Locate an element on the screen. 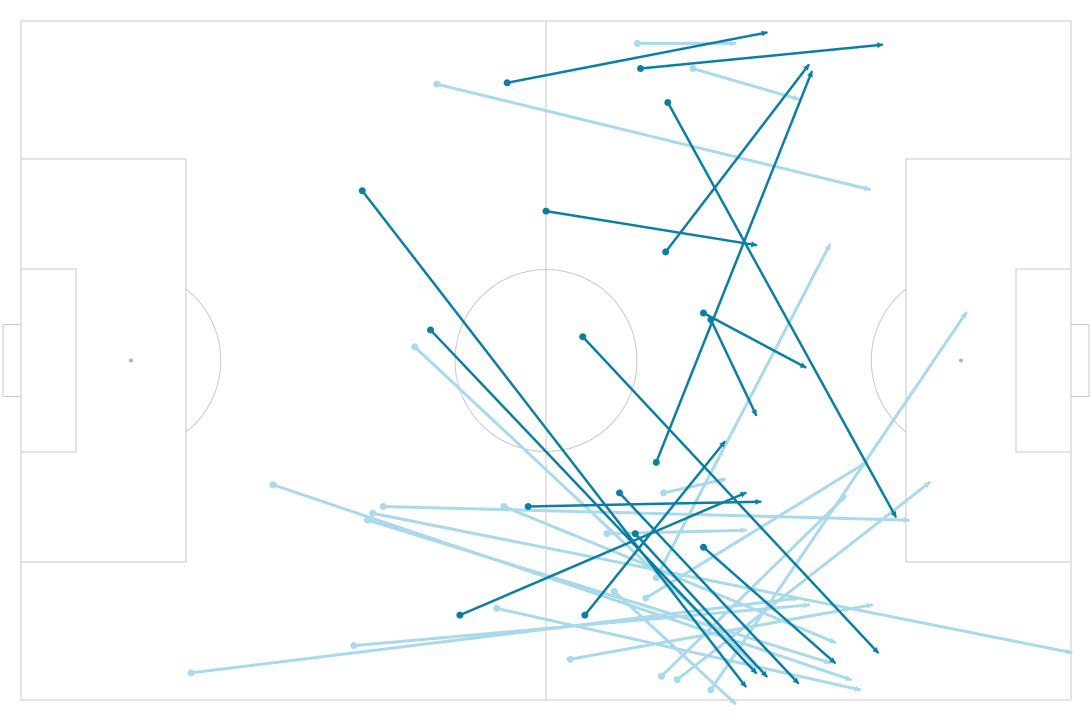 The width and height of the screenshot is (1090, 720). left-penalty-area is located at coordinates (103, 360).